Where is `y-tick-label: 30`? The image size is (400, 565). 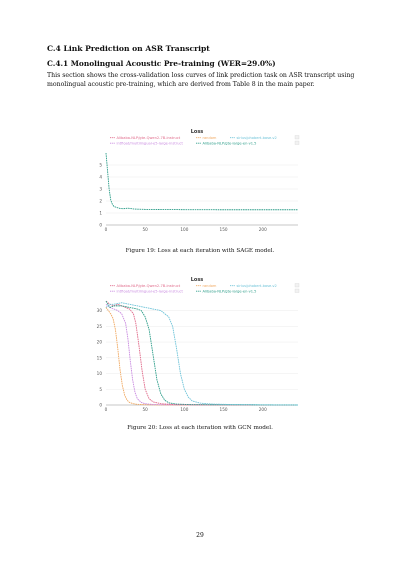 y-tick-label: 30 is located at coordinates (100, 310).